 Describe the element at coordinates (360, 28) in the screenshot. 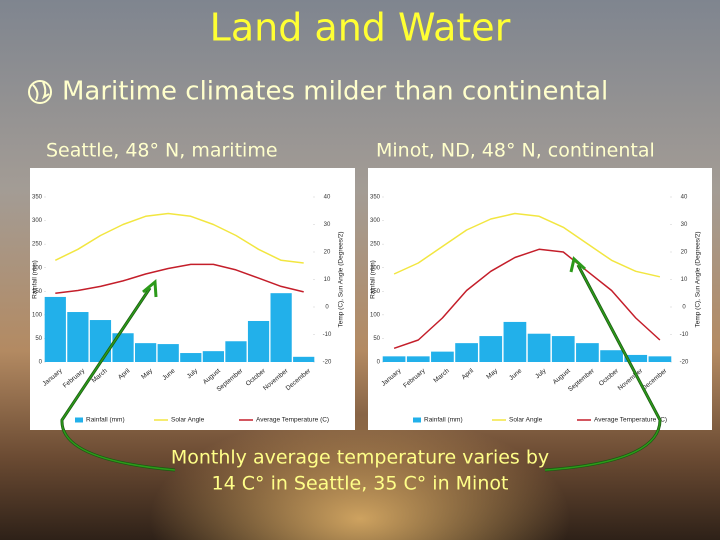

I see `slide-title: Land and Water` at that location.